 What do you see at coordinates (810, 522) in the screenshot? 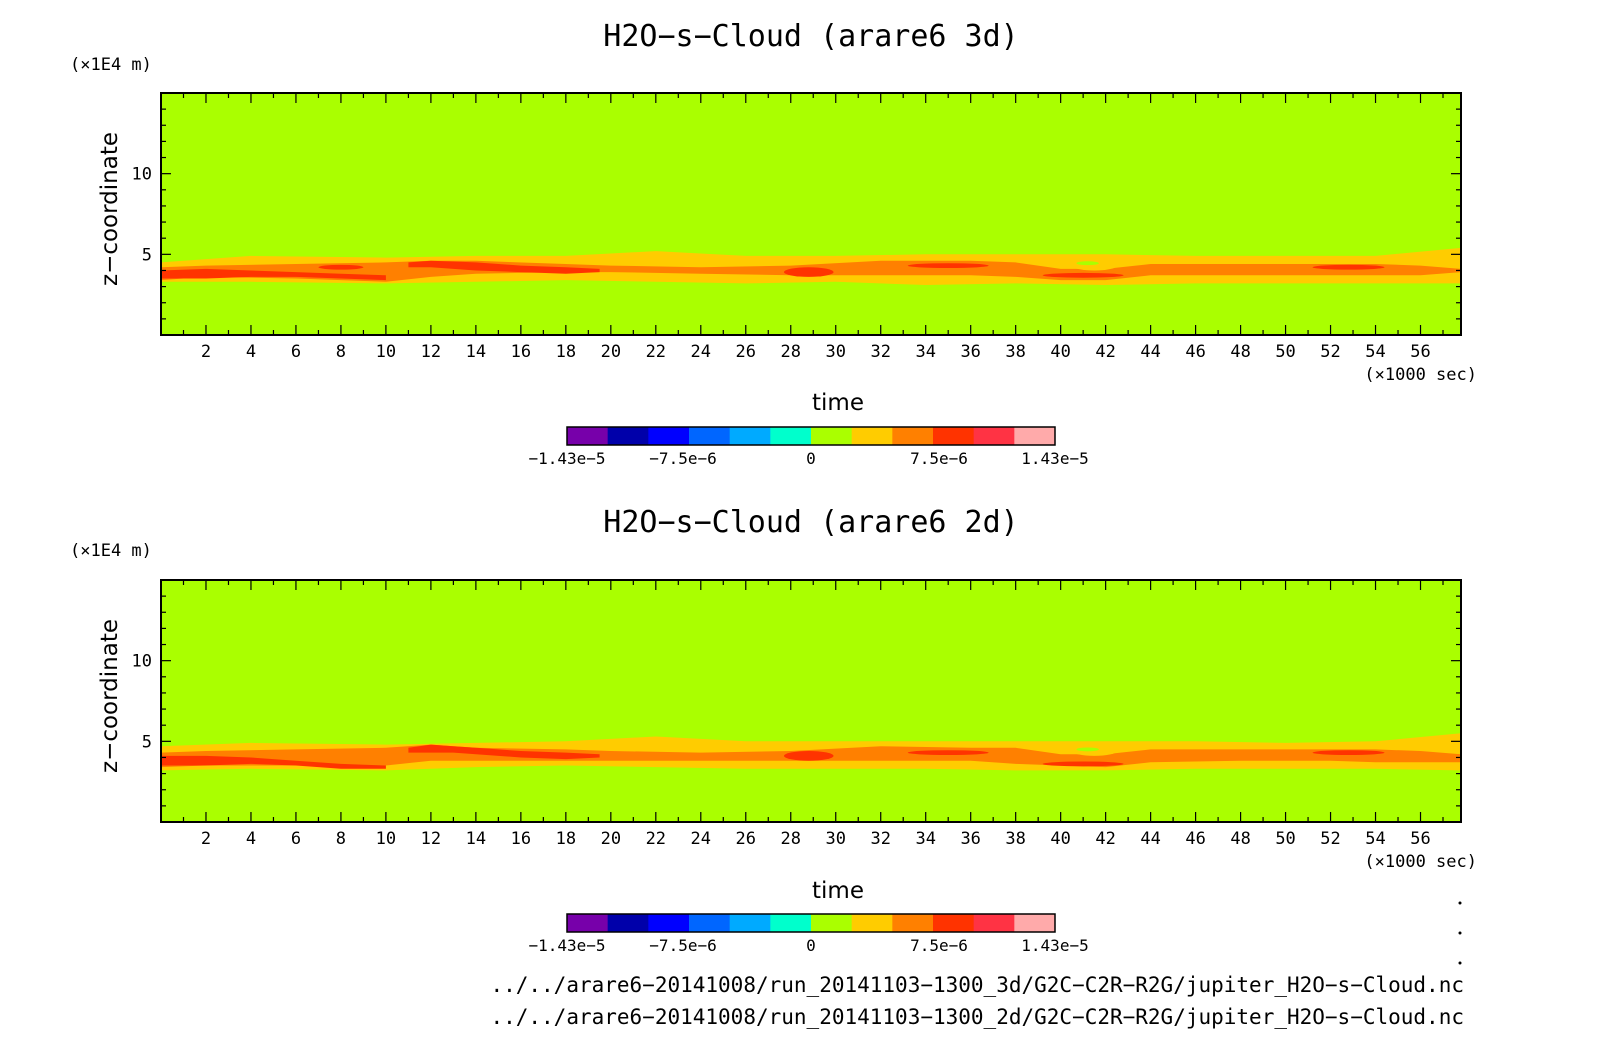
I see `chart-title: H2O−s−Cloud (arare6 2d)` at bounding box center [810, 522].